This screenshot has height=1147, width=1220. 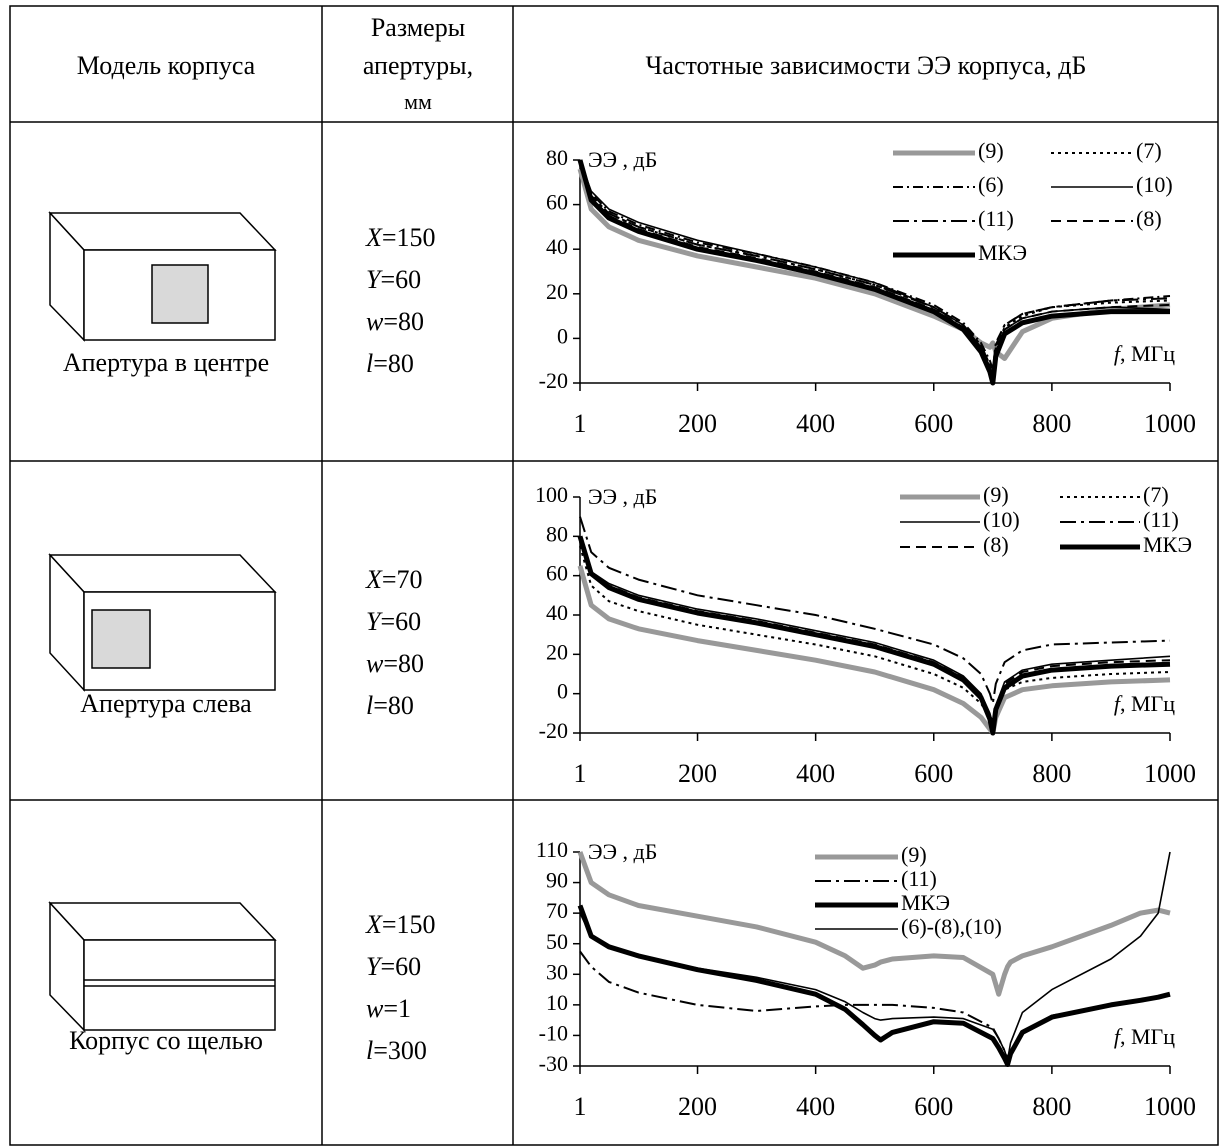 I want to click on y-tick-label: 70, so click(x=557, y=910).